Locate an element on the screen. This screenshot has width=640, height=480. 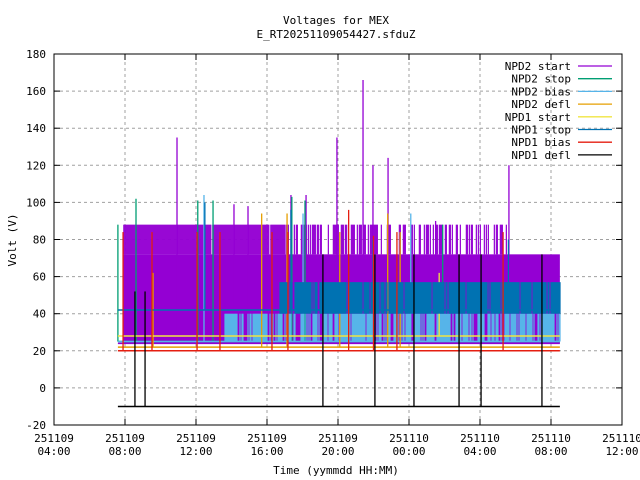
y-tick-label: 60 is located at coordinates (39, 277).